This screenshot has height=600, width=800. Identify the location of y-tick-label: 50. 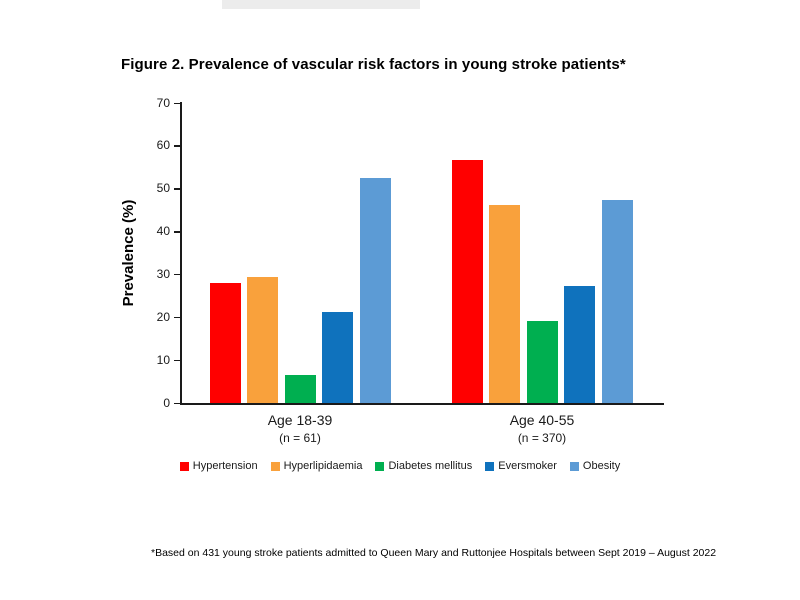
(163, 188).